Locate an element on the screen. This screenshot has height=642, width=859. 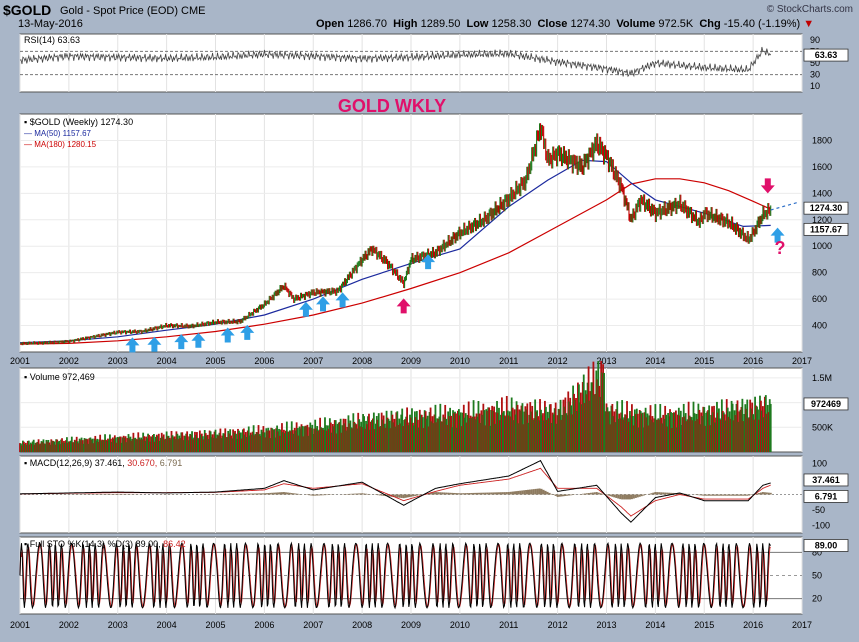
x-tick-label: 2011 is located at coordinates (508, 361).